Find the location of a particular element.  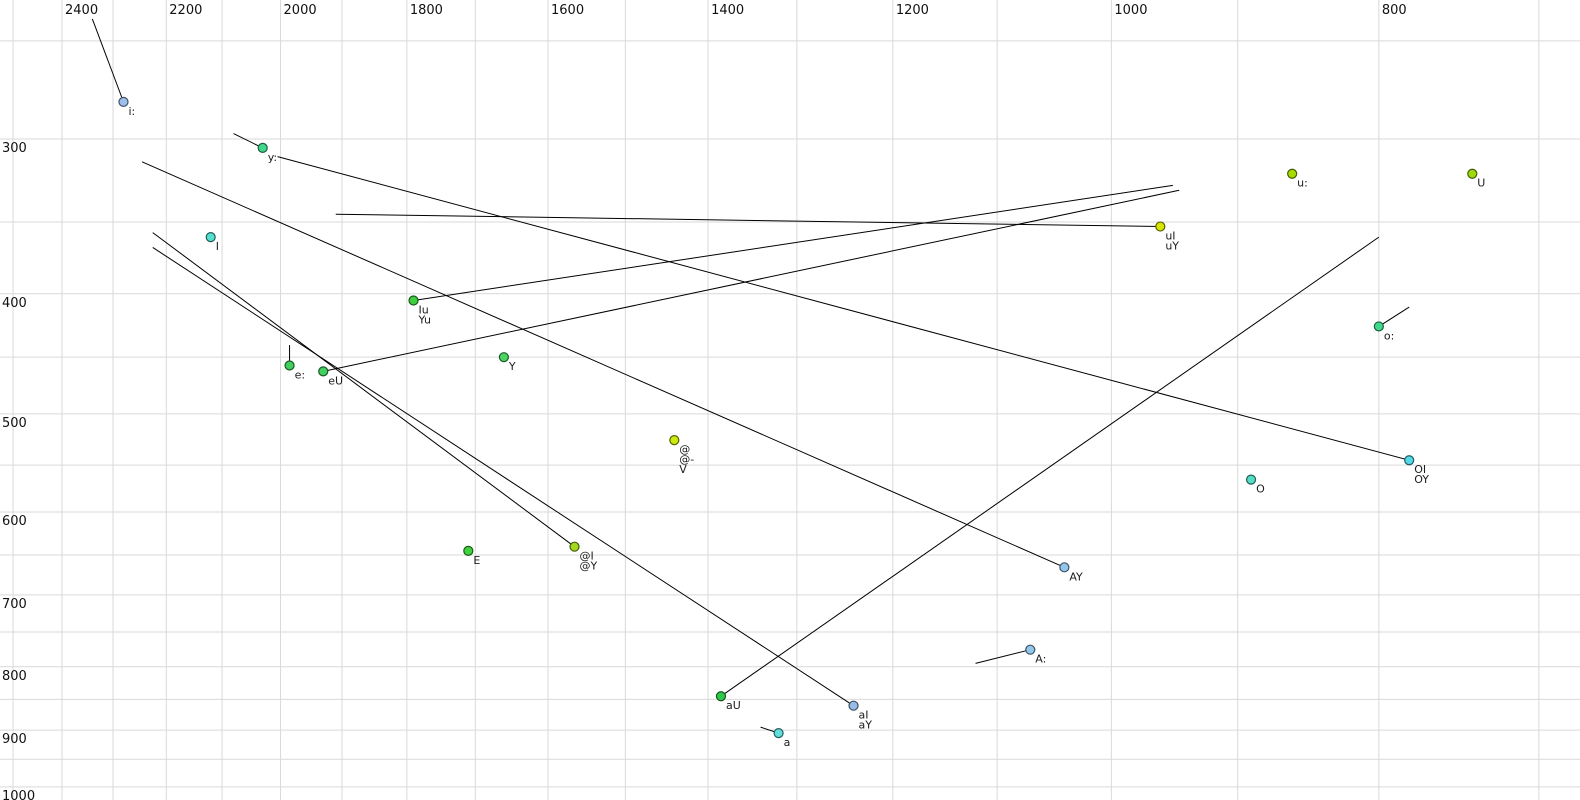

trajectory-line-@I is located at coordinates (363, 390).